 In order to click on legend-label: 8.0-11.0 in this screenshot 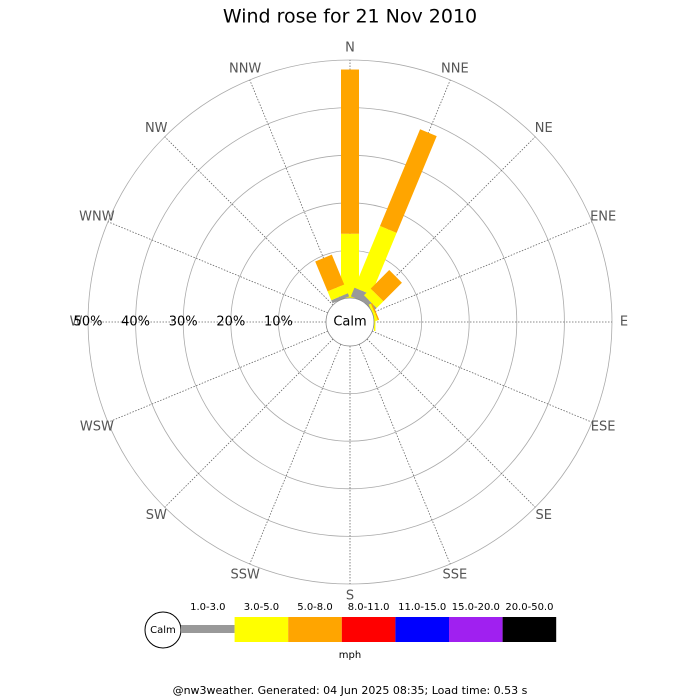, I will do `click(369, 607)`.